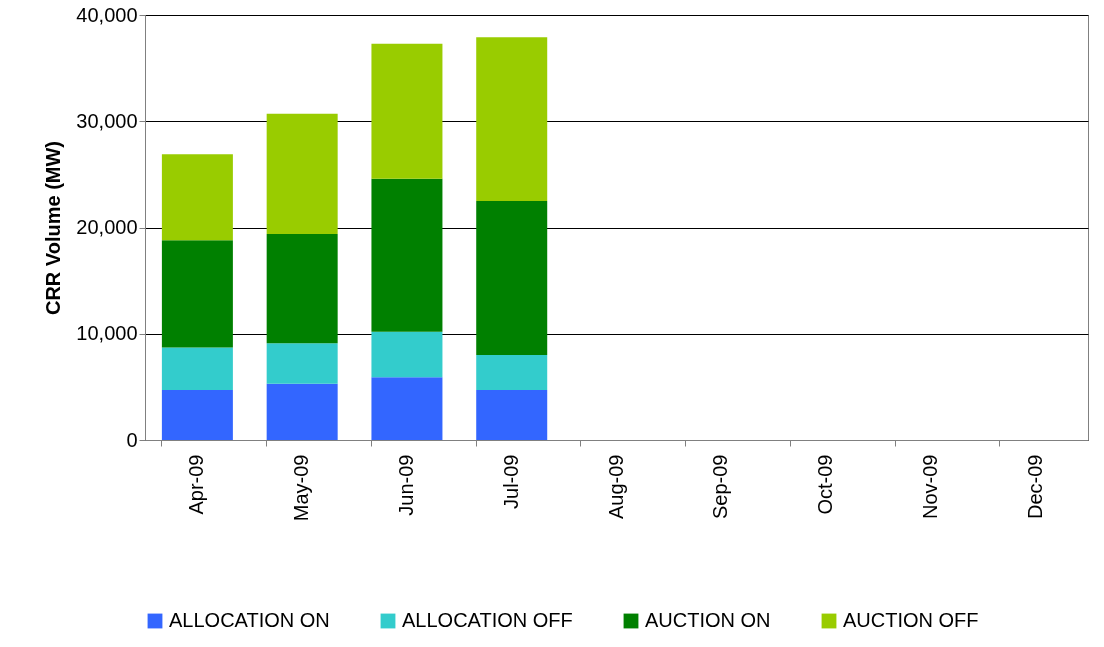 The image size is (1104, 647). Describe the element at coordinates (1034, 486) in the screenshot. I see `x-tick-label: Dec-09` at that location.